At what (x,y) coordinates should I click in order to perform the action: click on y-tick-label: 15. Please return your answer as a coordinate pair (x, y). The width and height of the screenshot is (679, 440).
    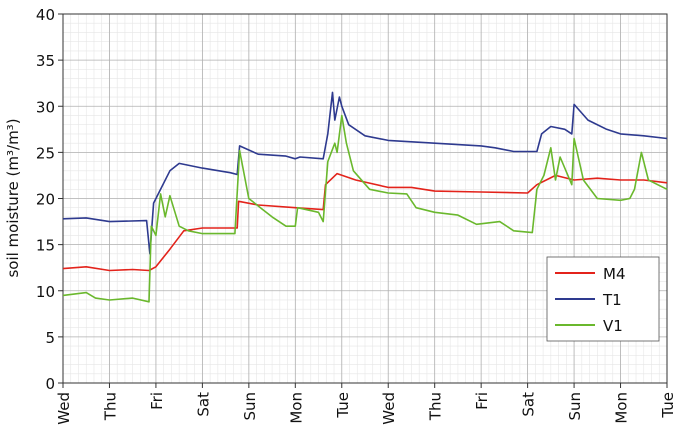
    Looking at the image, I should click on (45, 246).